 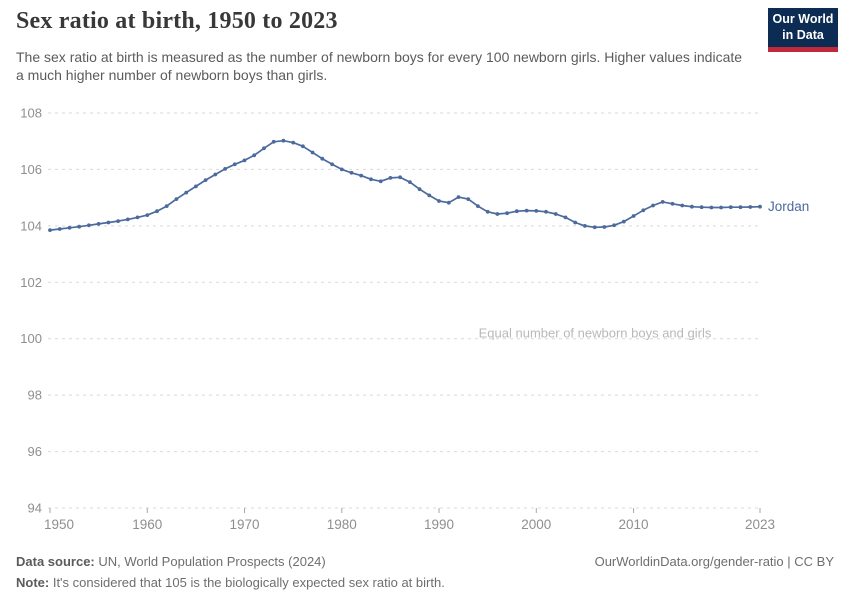 What do you see at coordinates (59, 524) in the screenshot?
I see `x-axis-tick-label: 1950` at bounding box center [59, 524].